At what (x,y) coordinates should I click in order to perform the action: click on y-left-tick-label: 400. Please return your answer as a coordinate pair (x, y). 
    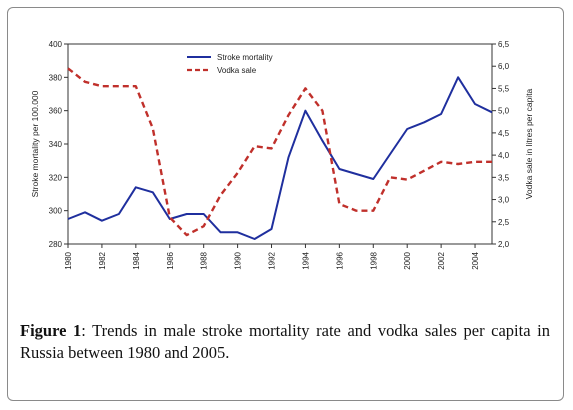
    Looking at the image, I should click on (56, 44).